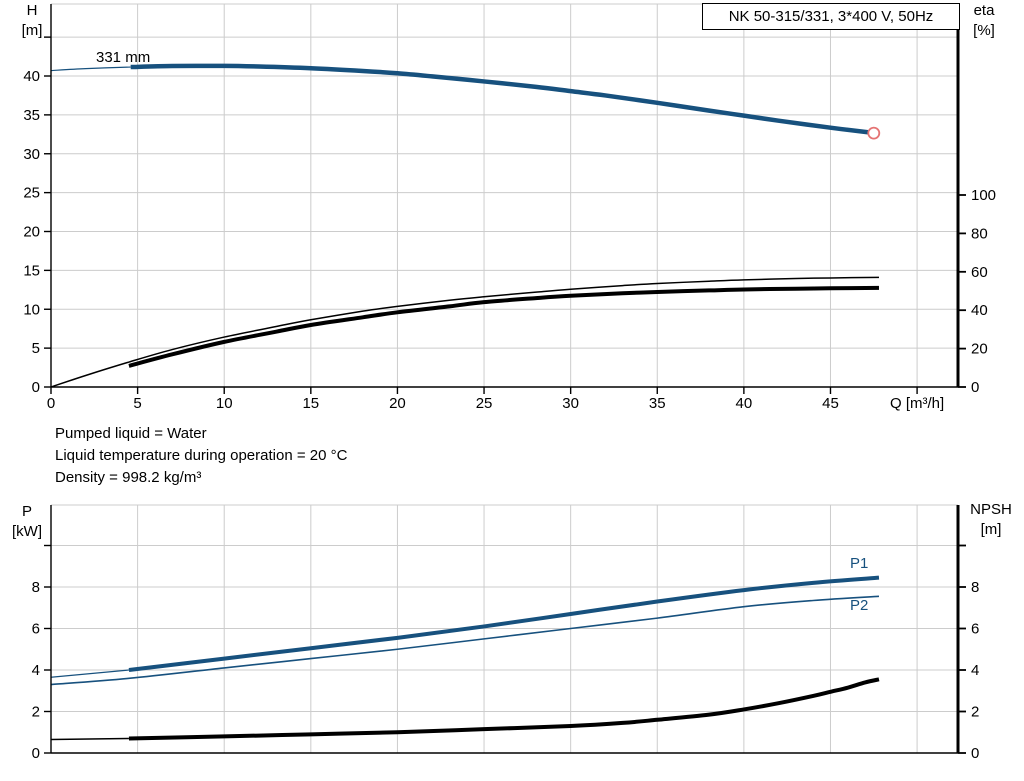 Image resolution: width=1024 pixels, height=781 pixels. Describe the element at coordinates (397, 403) in the screenshot. I see `chart-top-x-tick-label: 20` at that location.